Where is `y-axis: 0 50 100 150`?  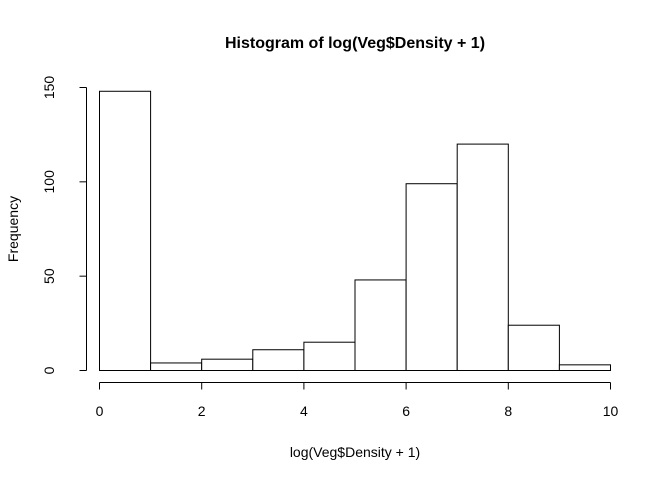 y-axis: 0 50 100 150 is located at coordinates (64, 225).